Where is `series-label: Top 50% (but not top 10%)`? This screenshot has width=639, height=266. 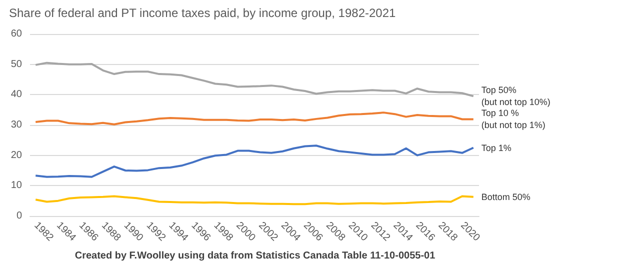
series-label: Top 50% (but not top 10%) is located at coordinates (515, 96).